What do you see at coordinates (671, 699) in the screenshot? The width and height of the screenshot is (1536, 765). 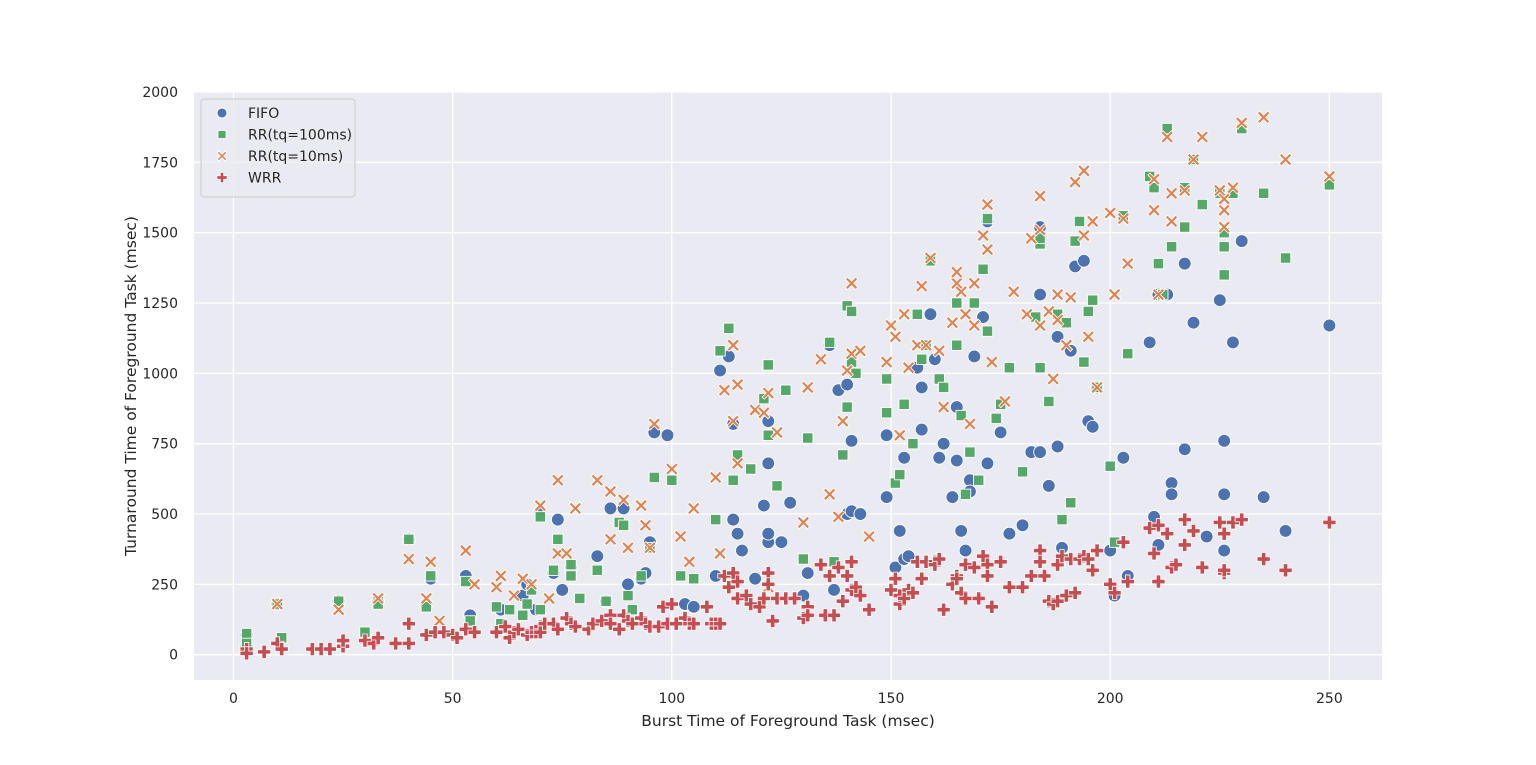 I see `x-tick-label: 100` at bounding box center [671, 699].